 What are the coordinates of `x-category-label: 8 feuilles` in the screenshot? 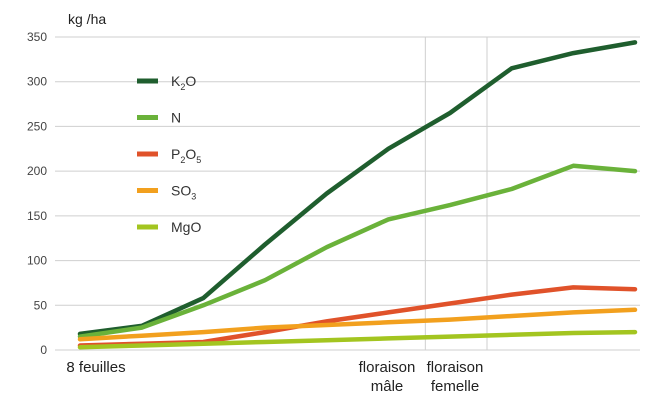 It's located at (95, 367).